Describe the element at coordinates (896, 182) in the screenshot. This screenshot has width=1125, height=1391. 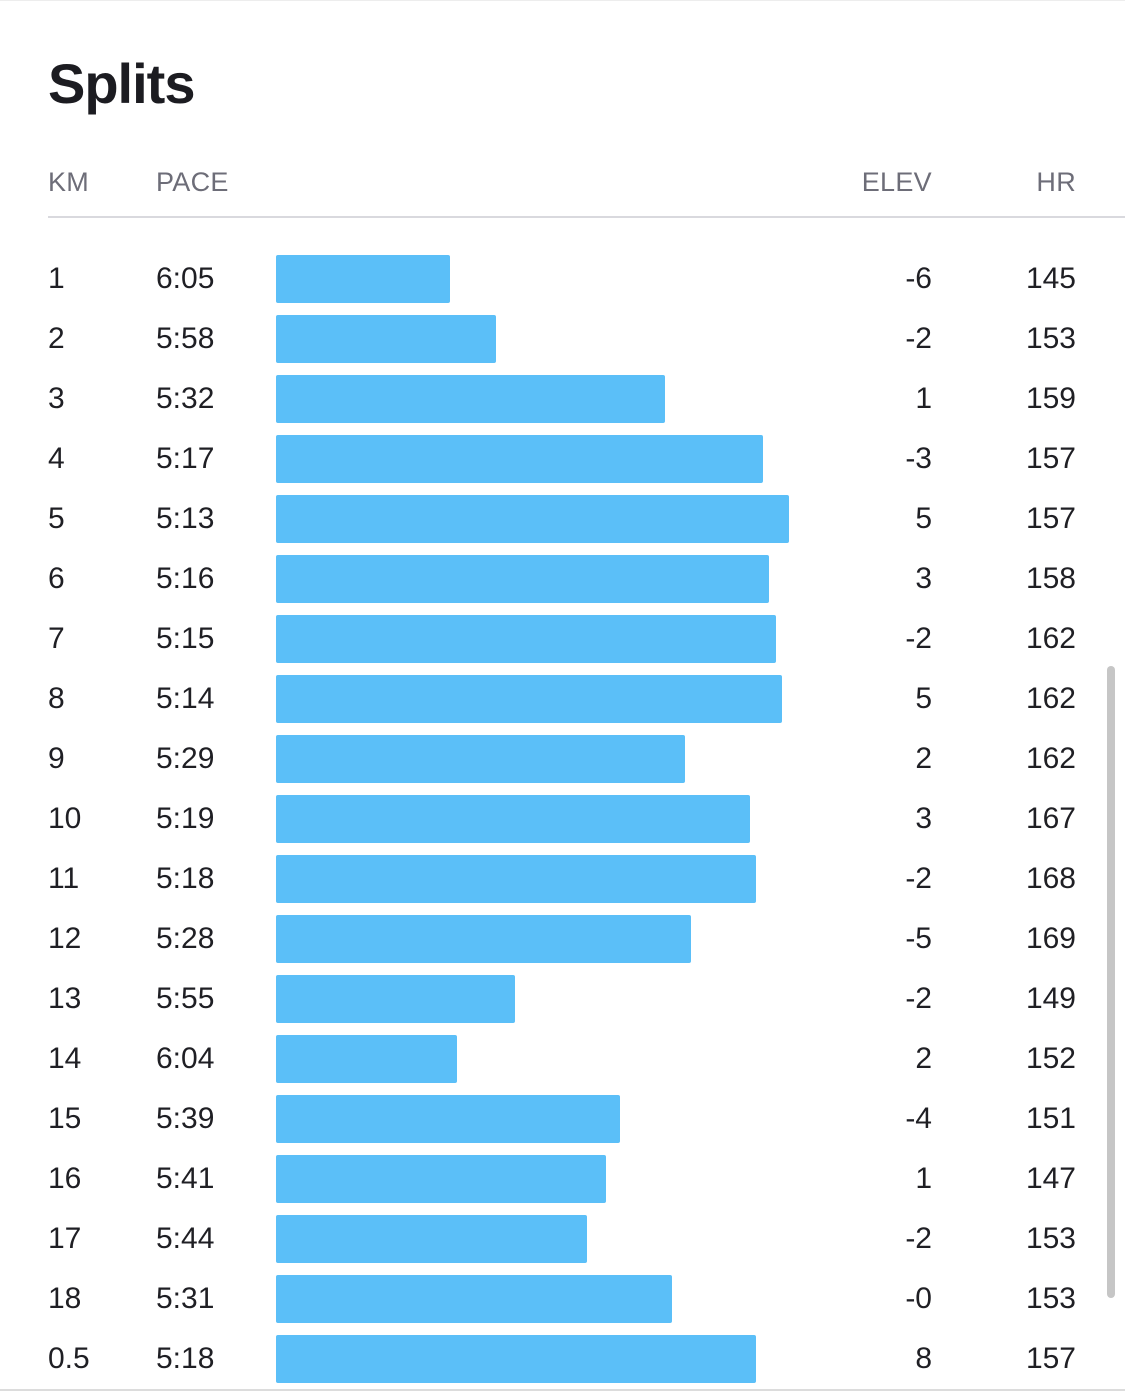
I see `column-header-elev: ELEV` at that location.